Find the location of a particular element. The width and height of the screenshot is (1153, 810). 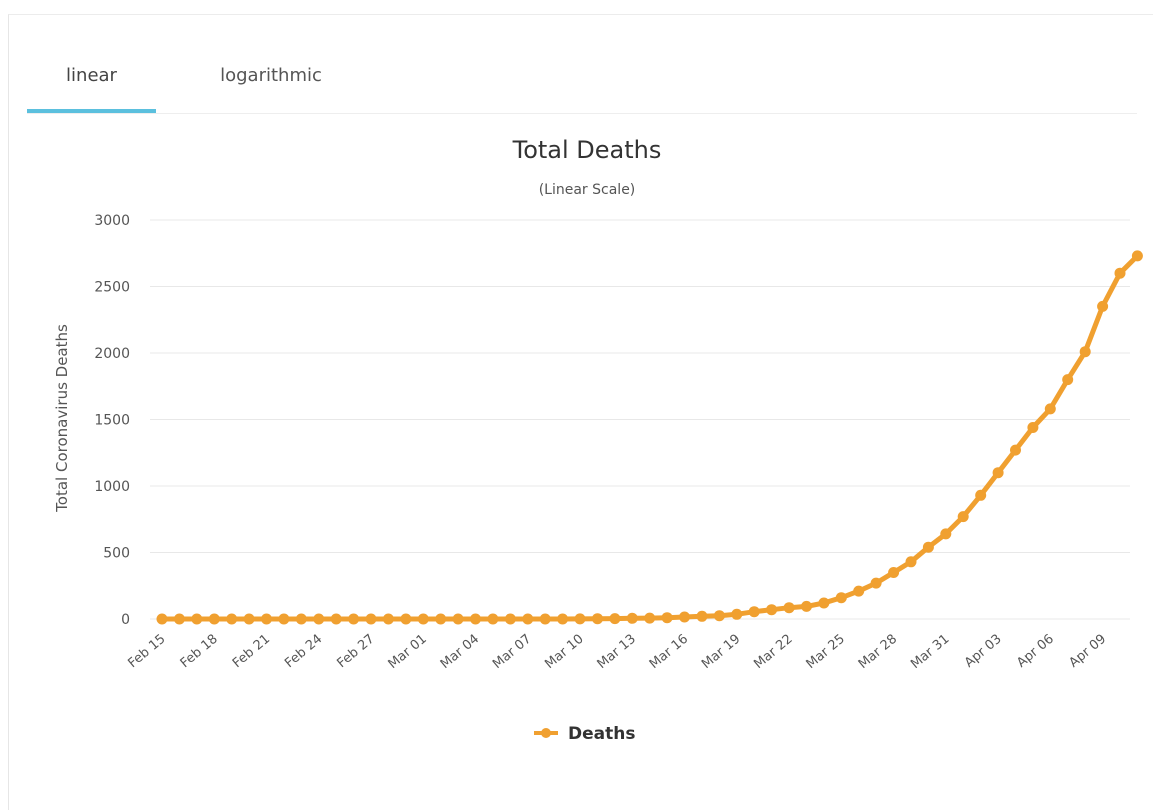

x-tick-label: Apr 06 is located at coordinates (1035, 651).